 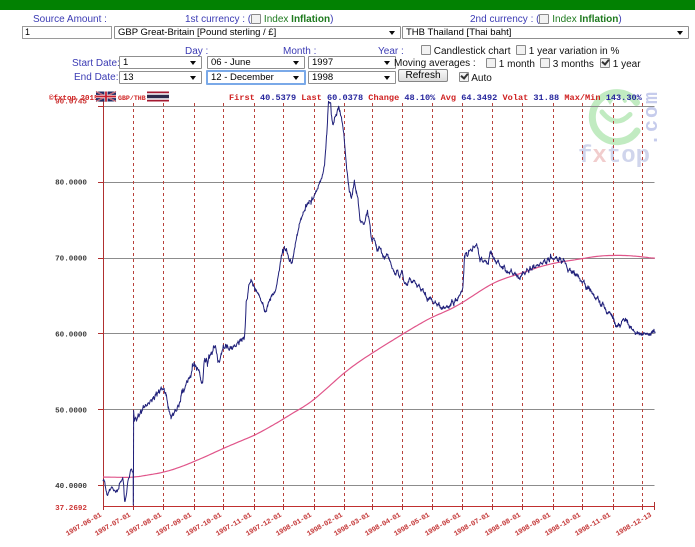 I want to click on svg-text: Max/Min, so click(x=582, y=98).